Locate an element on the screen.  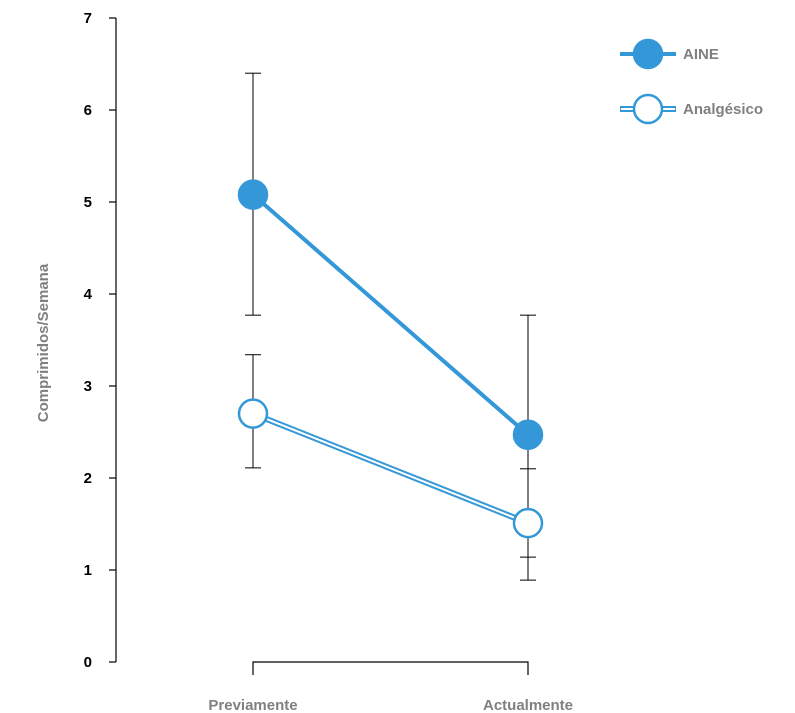
y-tick-label-1: 1 is located at coordinates (88, 570).